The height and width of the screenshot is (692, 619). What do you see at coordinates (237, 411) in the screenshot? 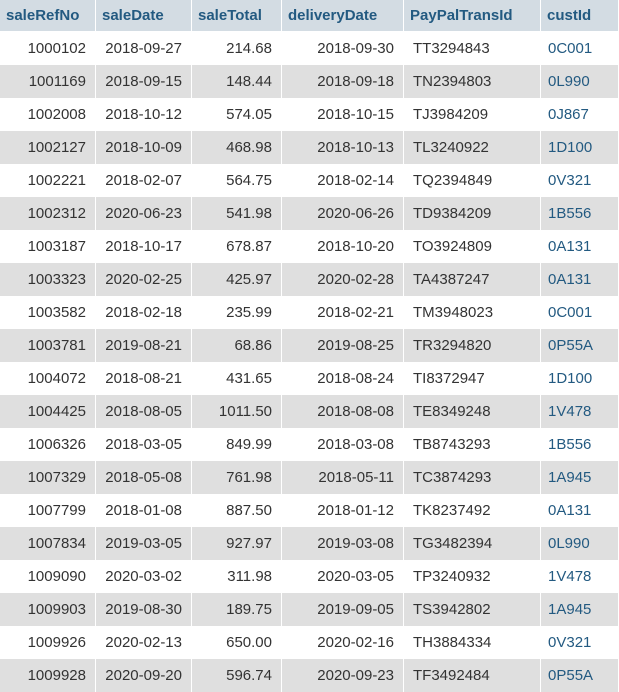
I see `cell-saletotal: 1011.50` at bounding box center [237, 411].